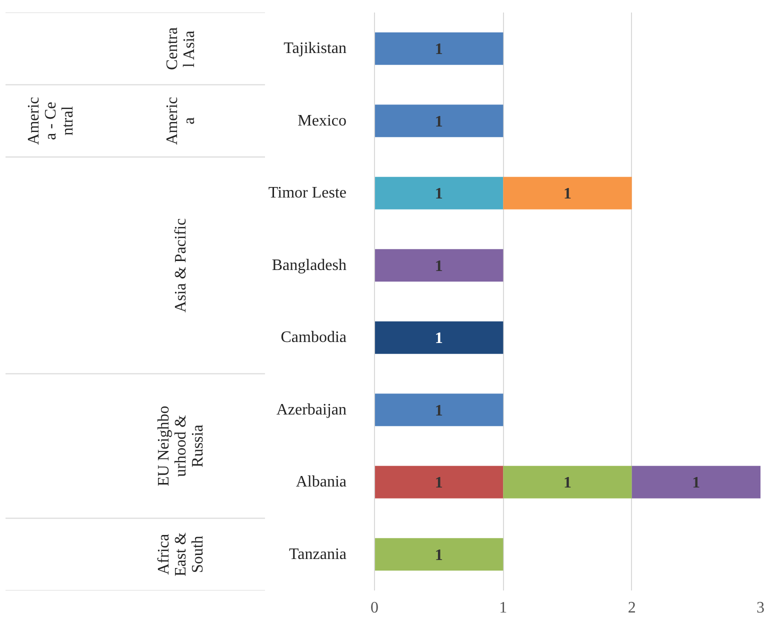 Image resolution: width=775 pixels, height=635 pixels. What do you see at coordinates (317, 554) in the screenshot?
I see `y-tick-label: Tanzania` at bounding box center [317, 554].